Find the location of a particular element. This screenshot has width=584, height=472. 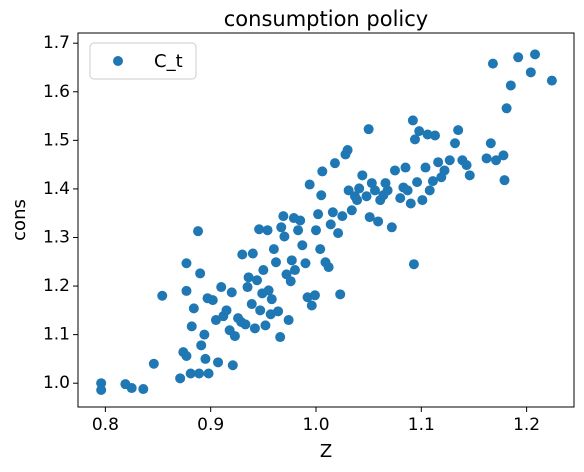

y-tick-label: 1.6 is located at coordinates (56, 92).